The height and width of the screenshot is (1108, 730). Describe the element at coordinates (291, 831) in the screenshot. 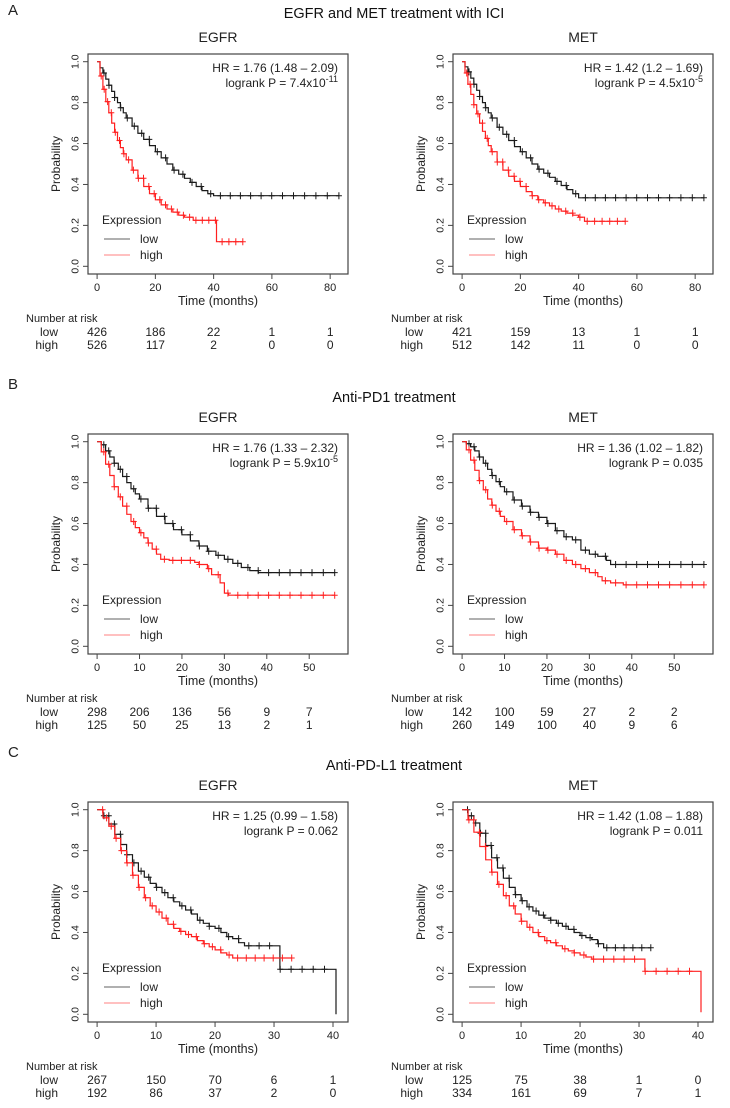

I see `logrank-annotation: logrank P = 0.062` at that location.